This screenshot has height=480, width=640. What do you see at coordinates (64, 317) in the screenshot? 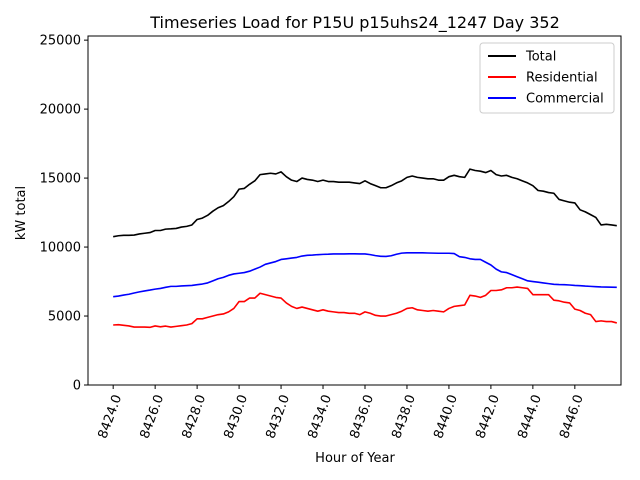
I see `y-tick-label: 5000` at bounding box center [64, 317].